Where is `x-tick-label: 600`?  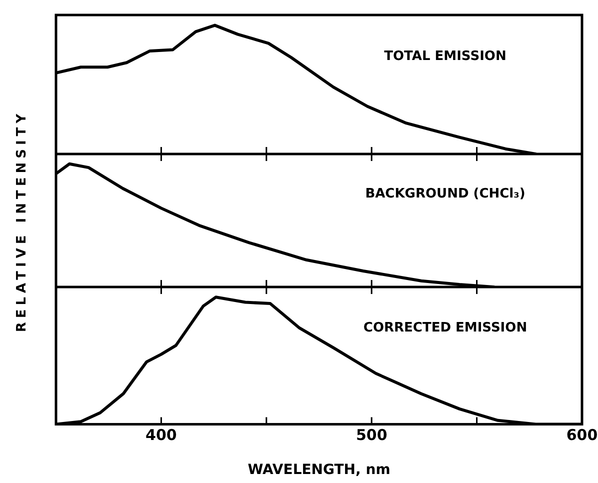
x-tick-label: 600 is located at coordinates (582, 435).